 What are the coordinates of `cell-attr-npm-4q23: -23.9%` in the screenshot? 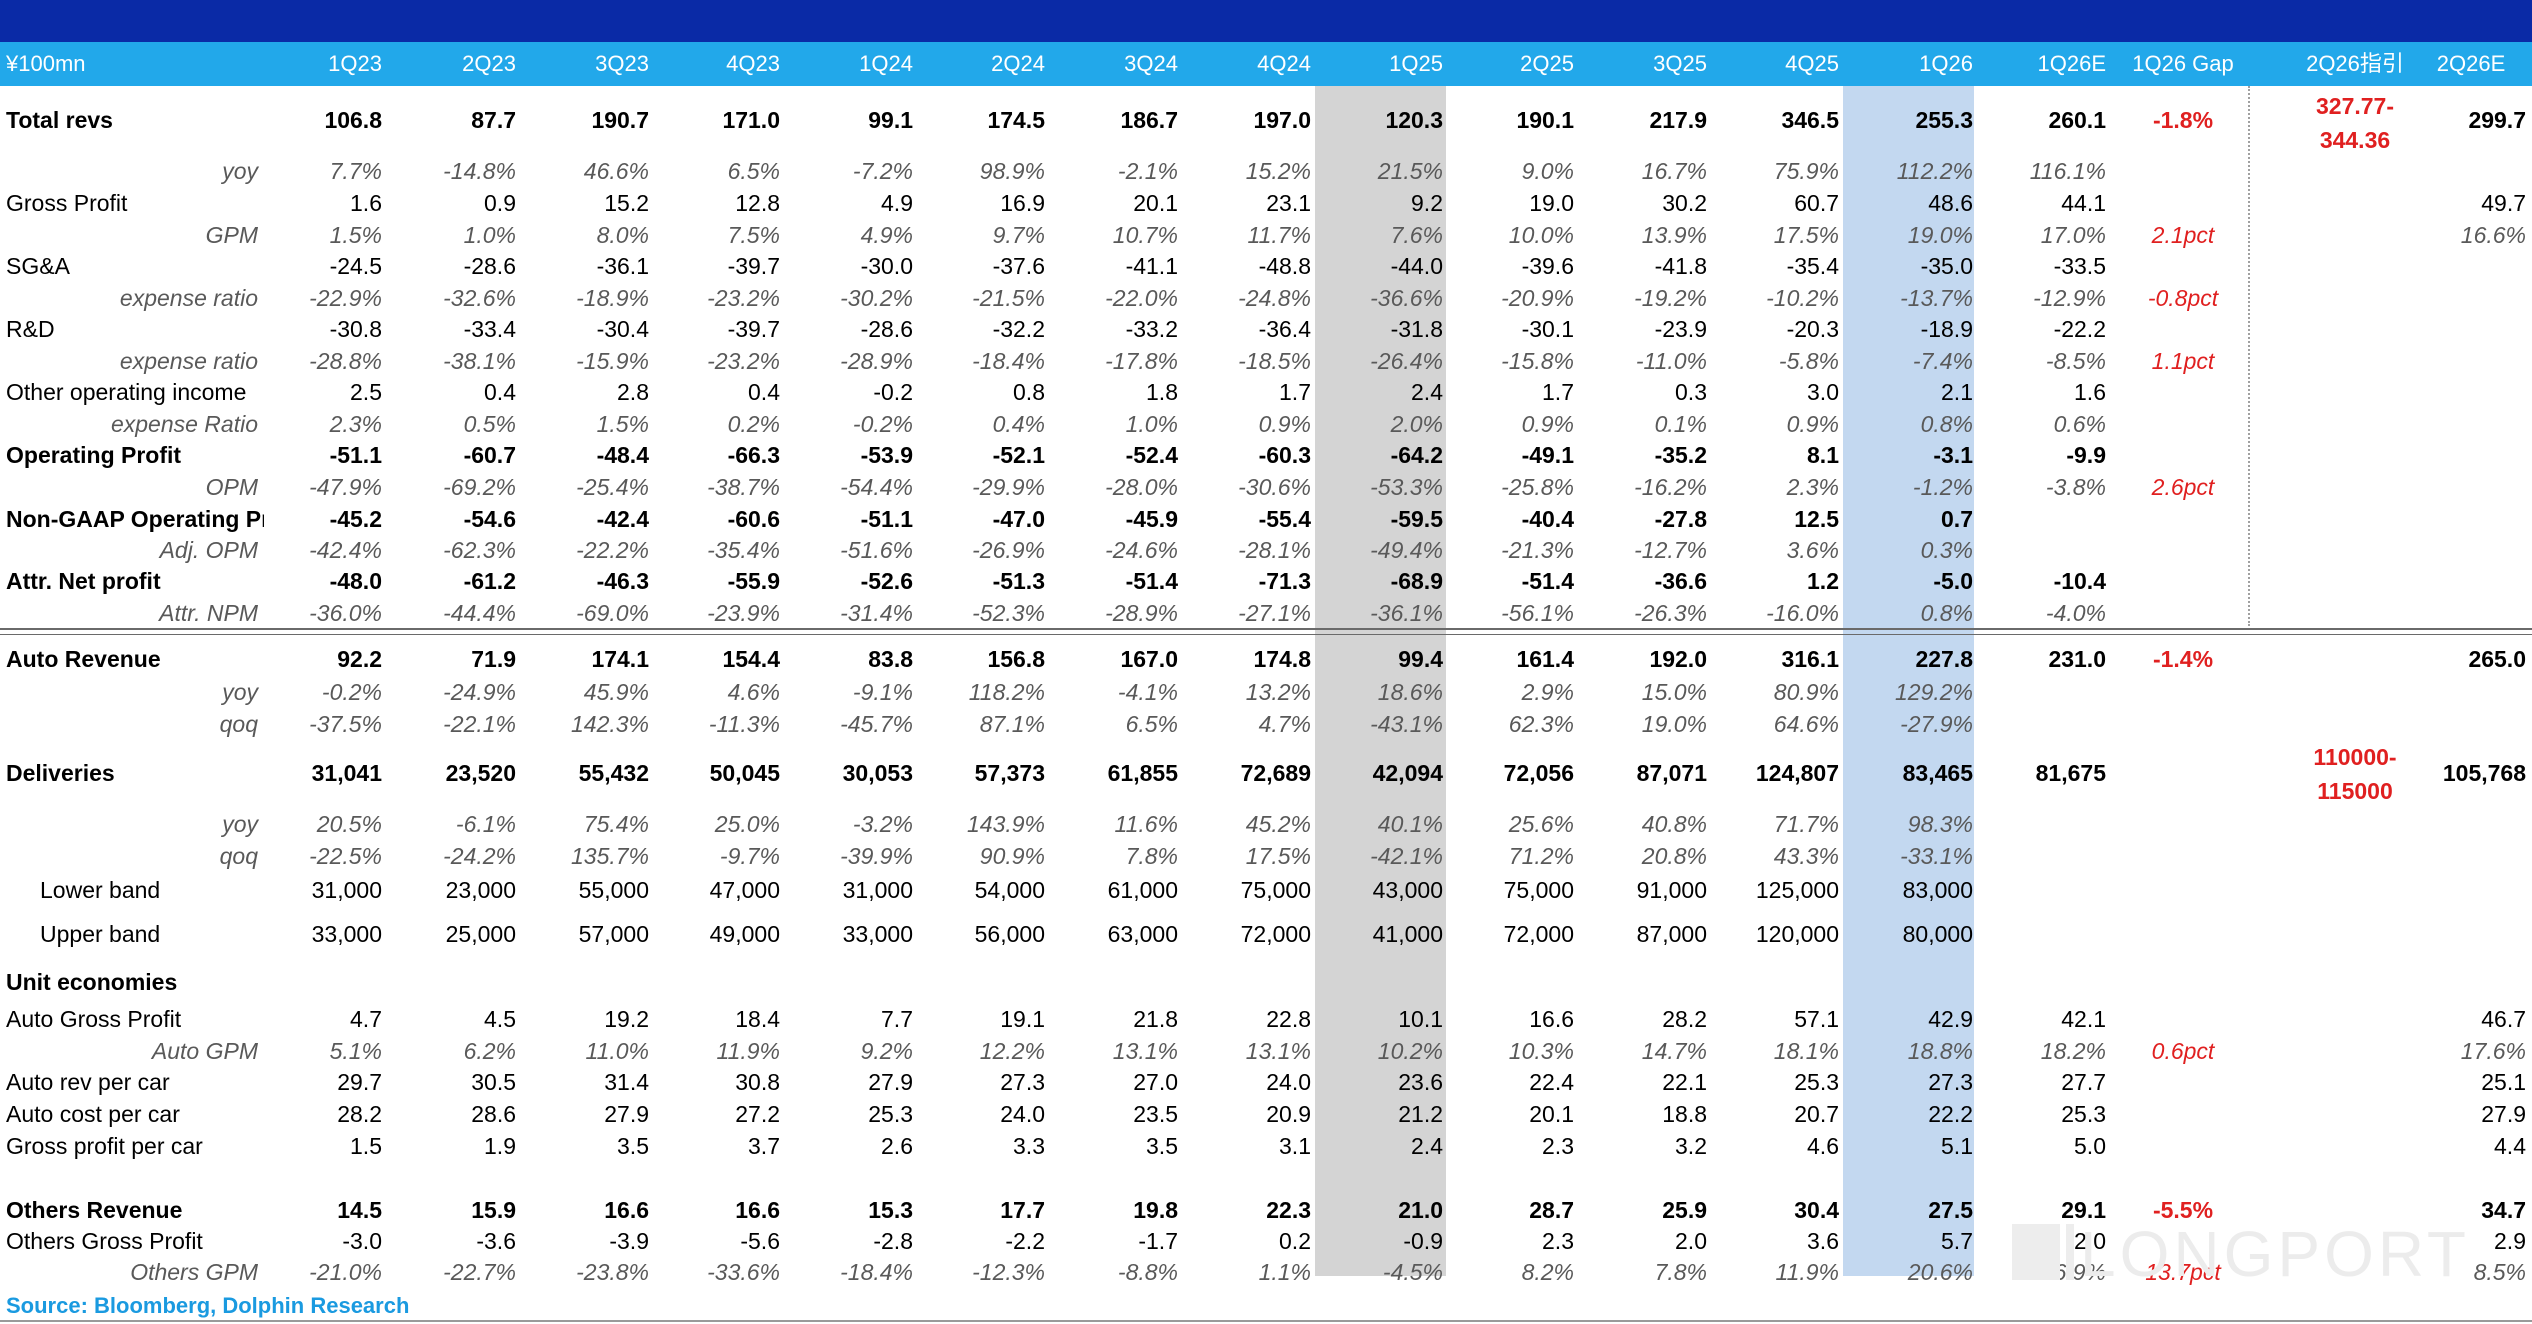 It's located at (743, 613).